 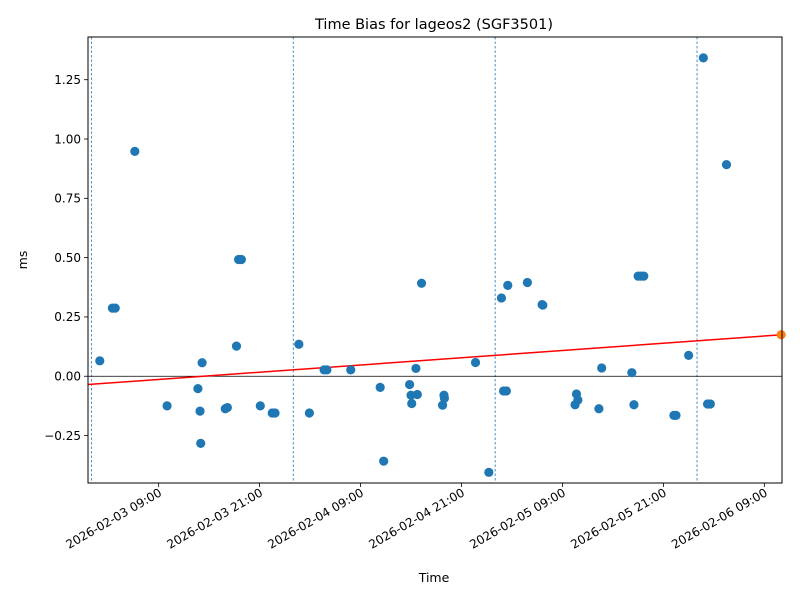 I want to click on y-tick-label: −0.25, so click(x=62, y=436).